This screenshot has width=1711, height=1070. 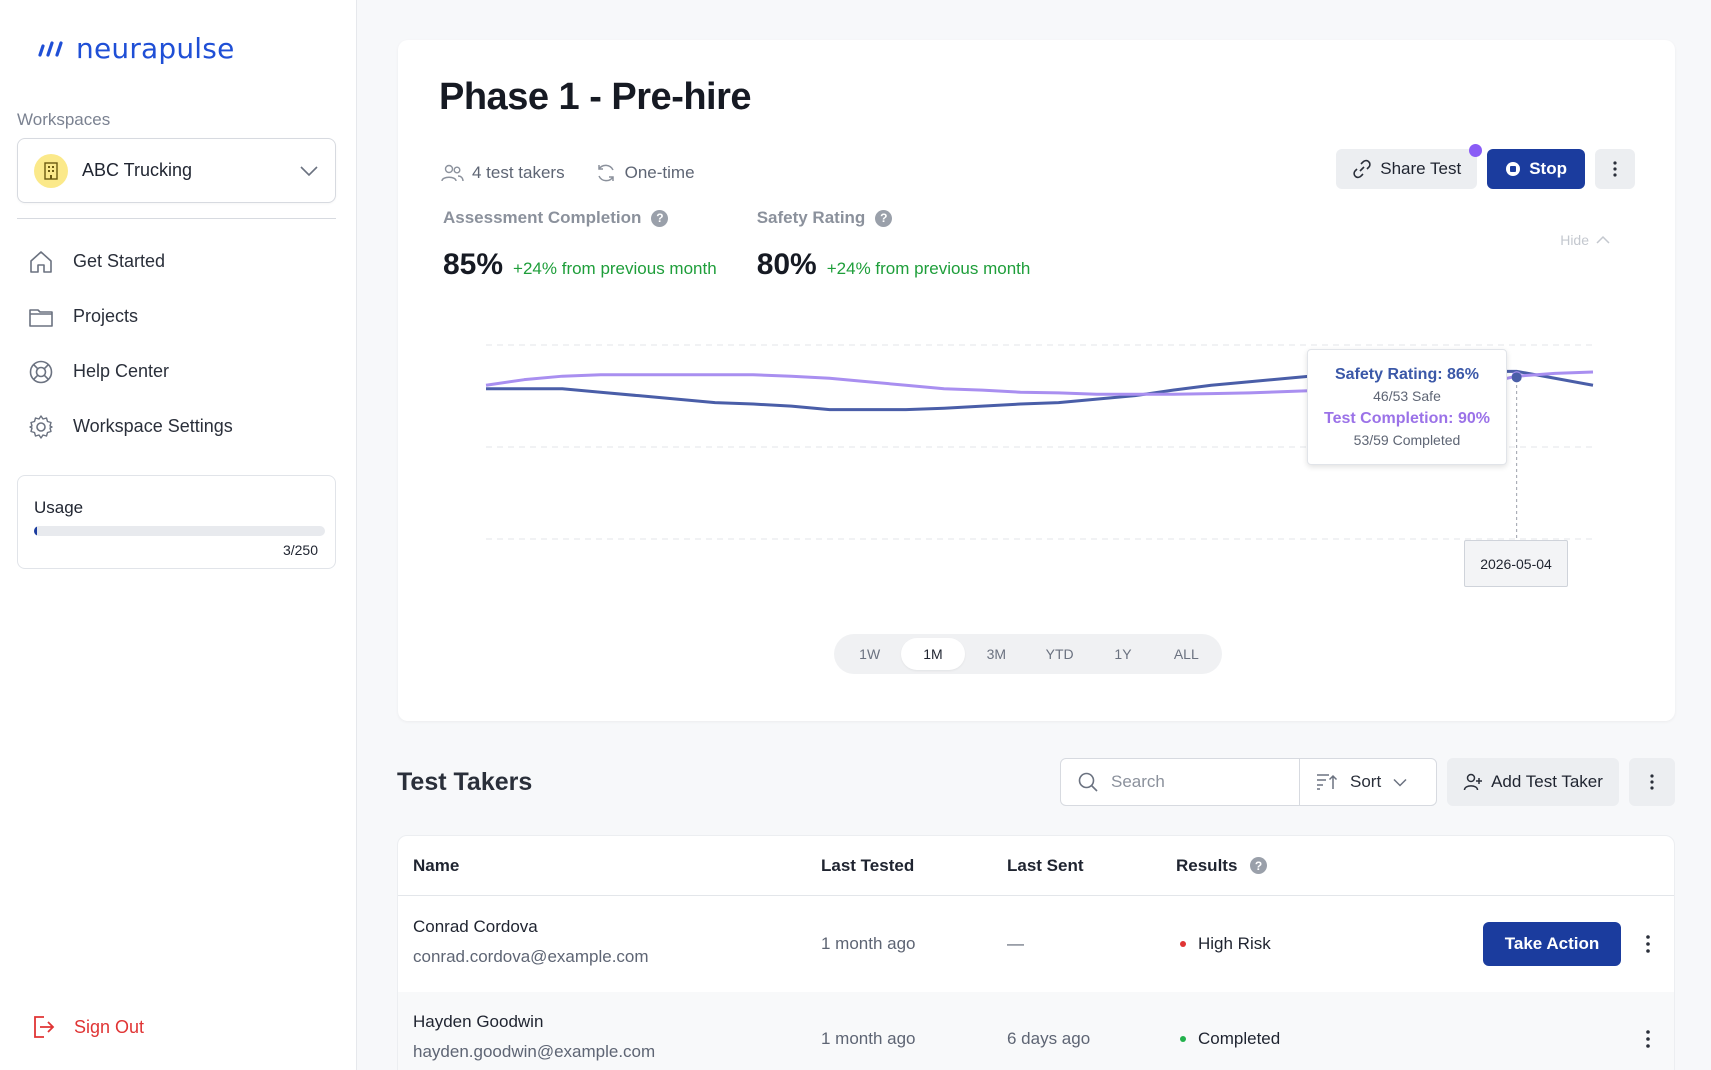 What do you see at coordinates (870, 654) in the screenshot?
I see `range-1w: 1W` at bounding box center [870, 654].